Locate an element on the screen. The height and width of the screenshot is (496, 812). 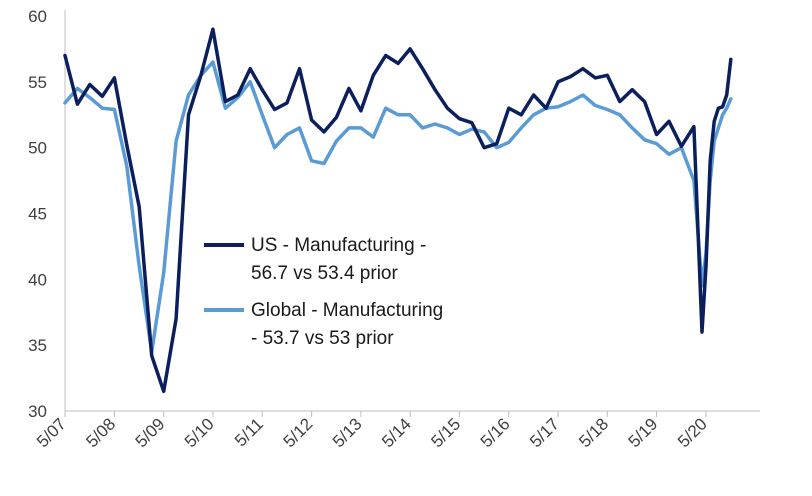
legend-label-us-line2: 56.7 vs 53.4 prior is located at coordinates (324, 273).